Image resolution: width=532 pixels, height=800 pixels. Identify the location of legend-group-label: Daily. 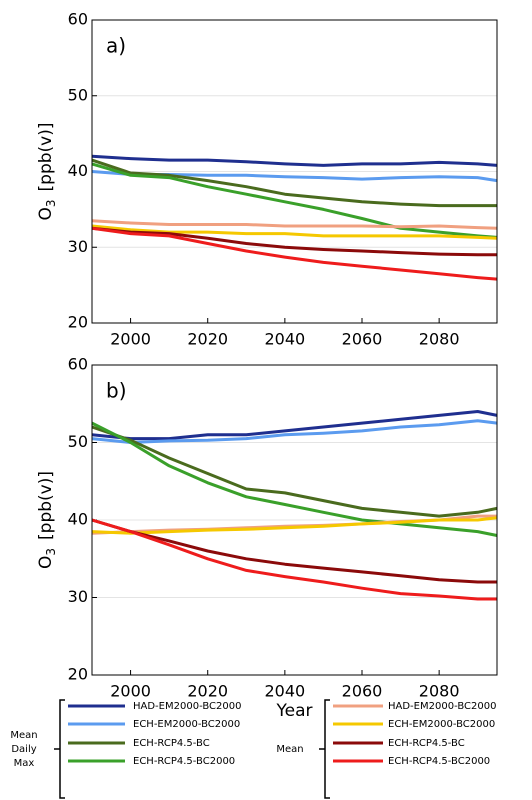
(23, 749).